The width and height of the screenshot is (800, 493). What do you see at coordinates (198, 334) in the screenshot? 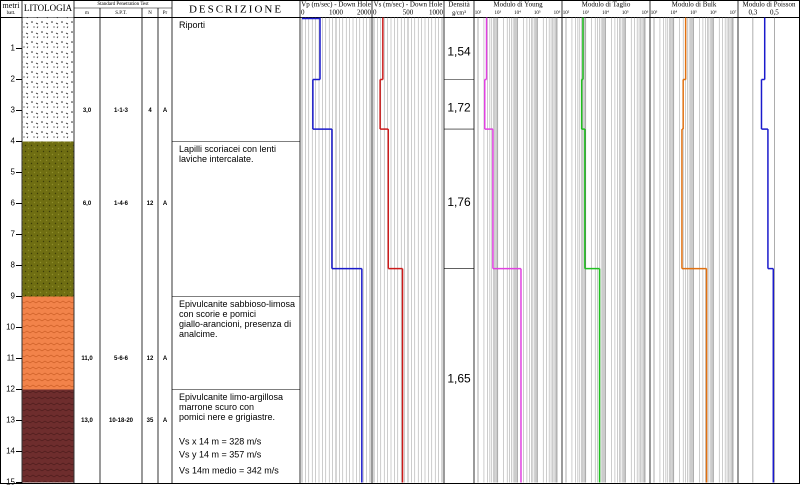
I see `description-text: analcime.` at bounding box center [198, 334].